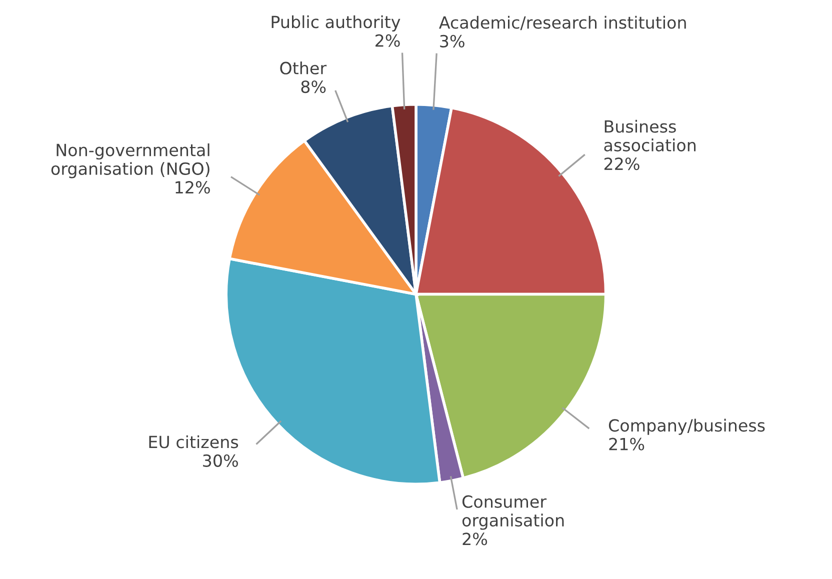  I want to click on data-label: 22%, so click(622, 164).